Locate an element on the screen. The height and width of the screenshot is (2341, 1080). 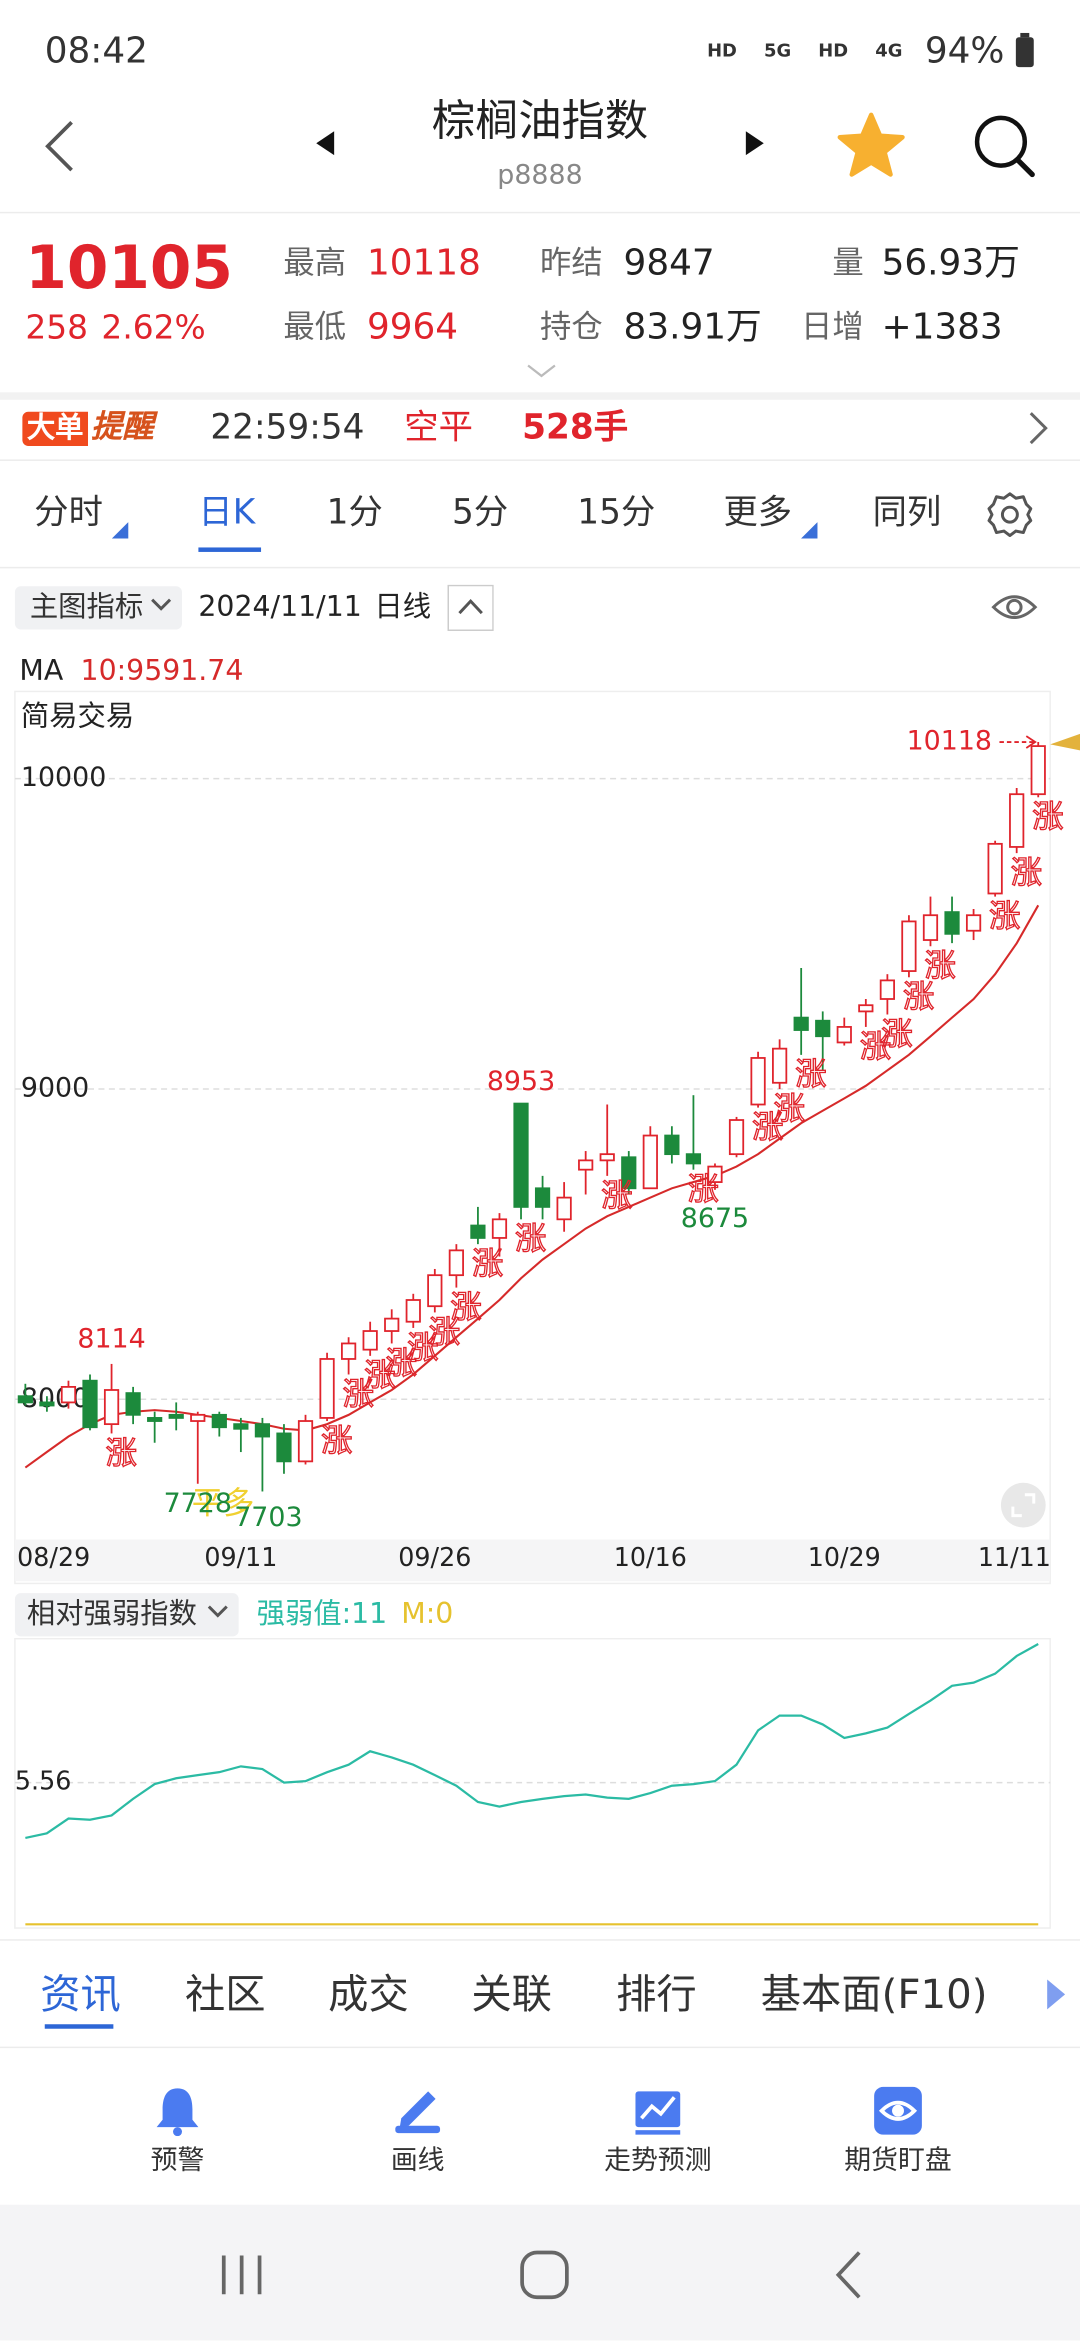
period-tab: 分时 is located at coordinates (68, 513).